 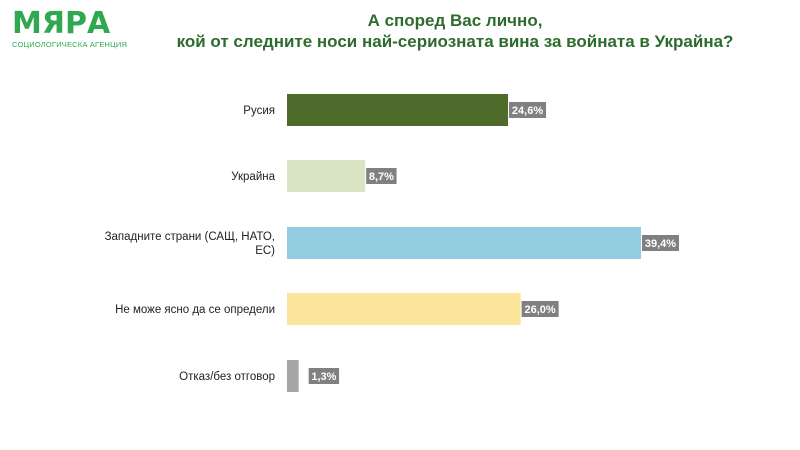 I want to click on agency-logo: МЯРА СОЦИОЛОГИЧЕСКА АГЕНЦИЯ, so click(x=70, y=29).